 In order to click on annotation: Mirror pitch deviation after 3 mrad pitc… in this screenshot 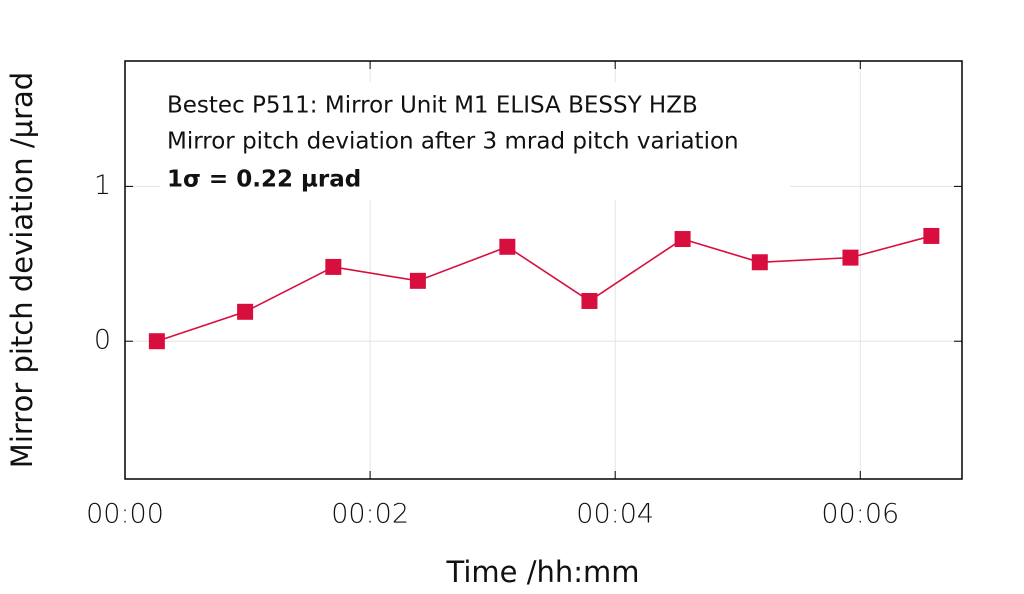, I will do `click(453, 142)`.